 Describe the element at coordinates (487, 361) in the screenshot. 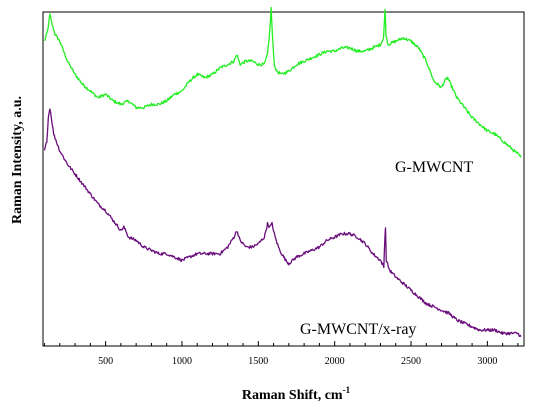

I see `x-tick-label: 3000` at that location.